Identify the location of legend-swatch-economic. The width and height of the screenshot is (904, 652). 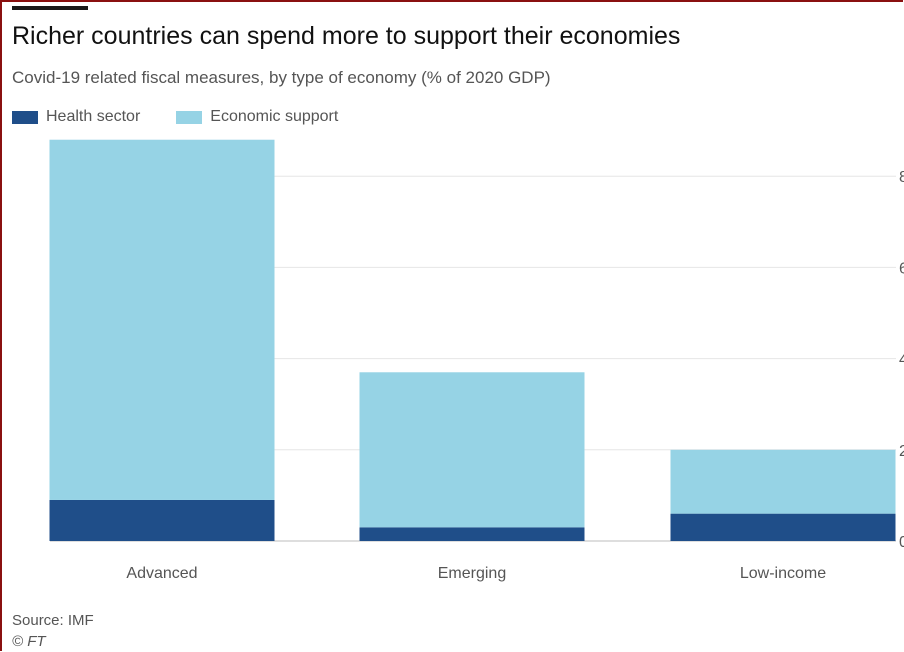
(189, 117).